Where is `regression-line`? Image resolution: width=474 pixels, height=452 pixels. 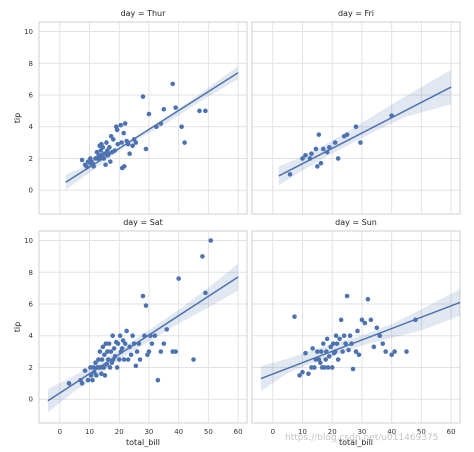 regression-line is located at coordinates (365, 131).